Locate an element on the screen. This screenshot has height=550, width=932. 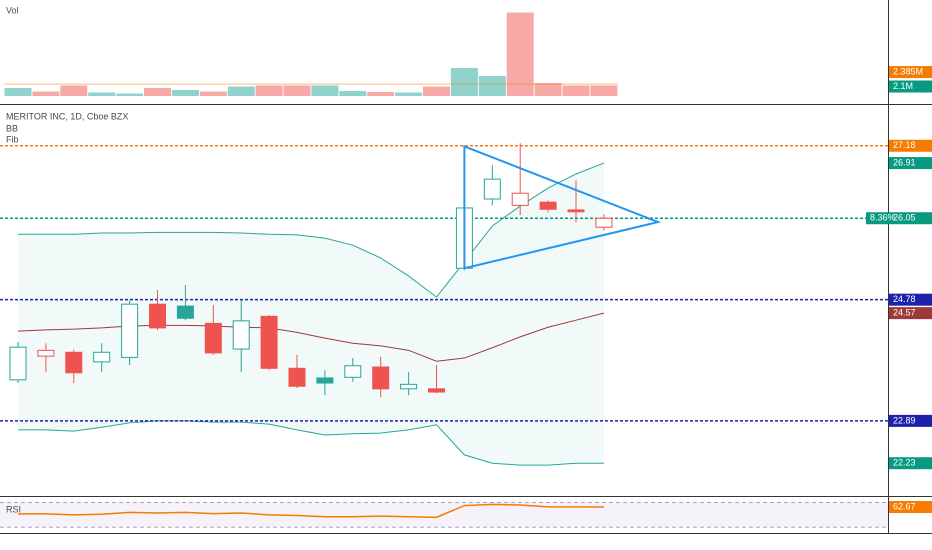
bb-lower-label: 22.23 is located at coordinates (904, 463).